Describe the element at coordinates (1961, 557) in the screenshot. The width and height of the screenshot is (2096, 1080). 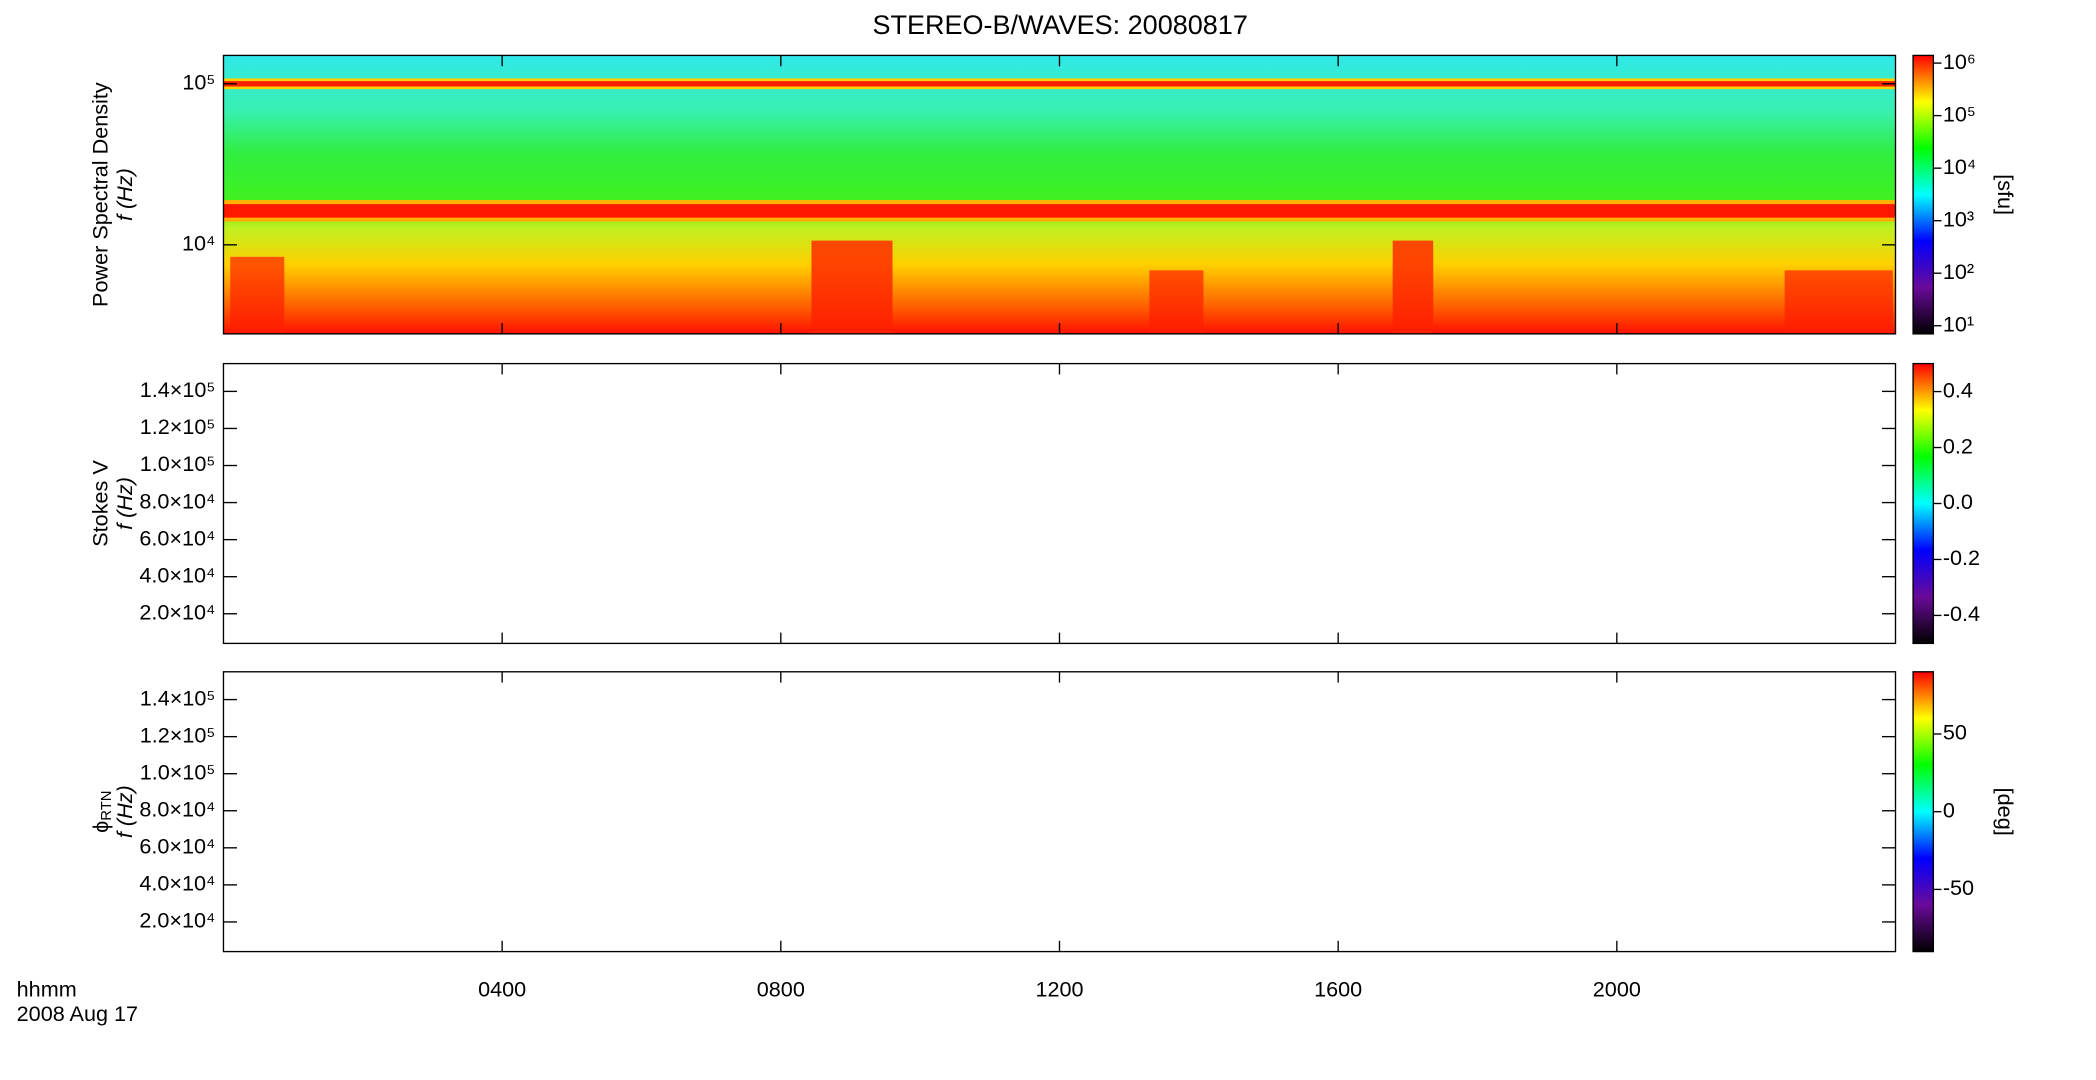
I see `colorbar-tick-label: -0.2` at that location.